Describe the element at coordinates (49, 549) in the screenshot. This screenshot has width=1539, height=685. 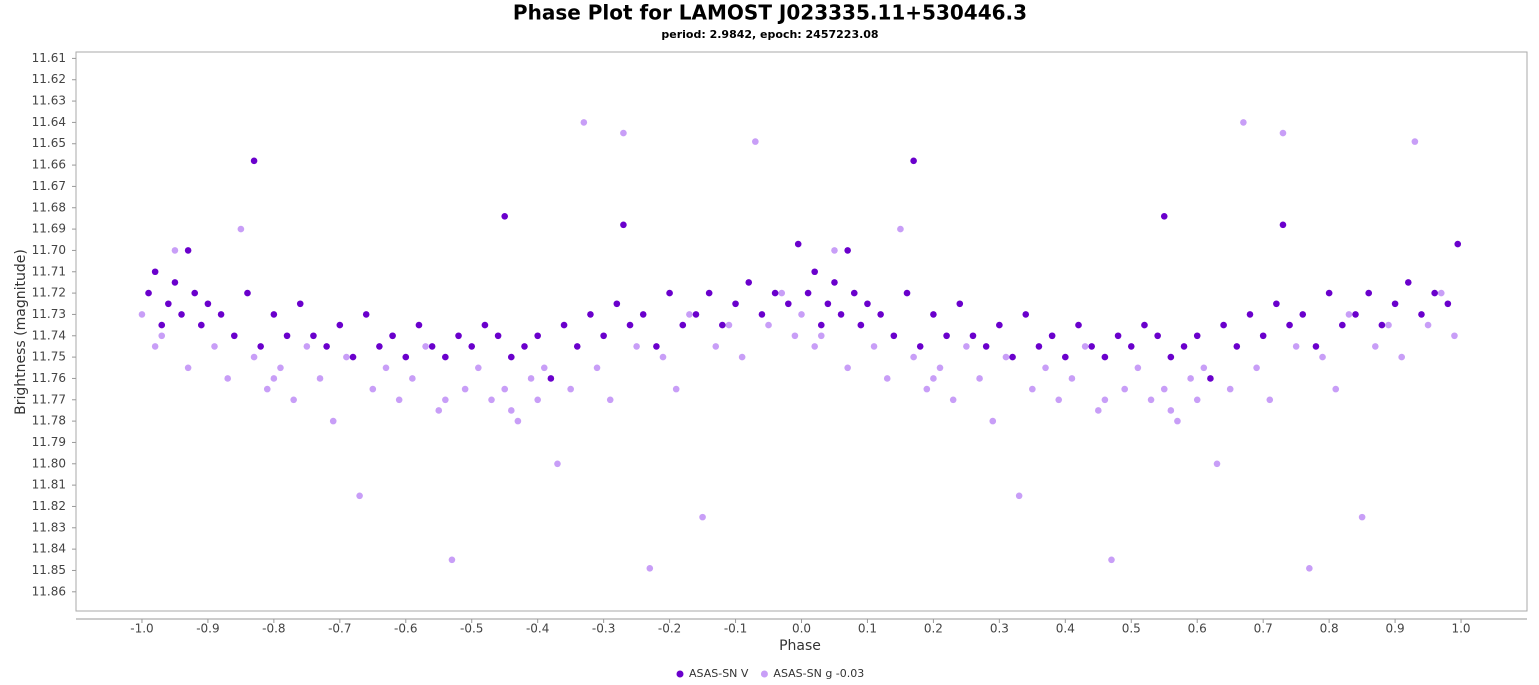
I see `y-tick-label: 11.84` at that location.